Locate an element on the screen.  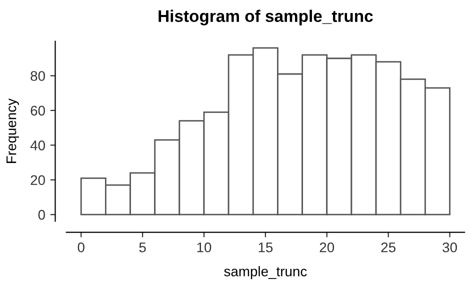
y-tick-label: 20 is located at coordinates (37, 180).